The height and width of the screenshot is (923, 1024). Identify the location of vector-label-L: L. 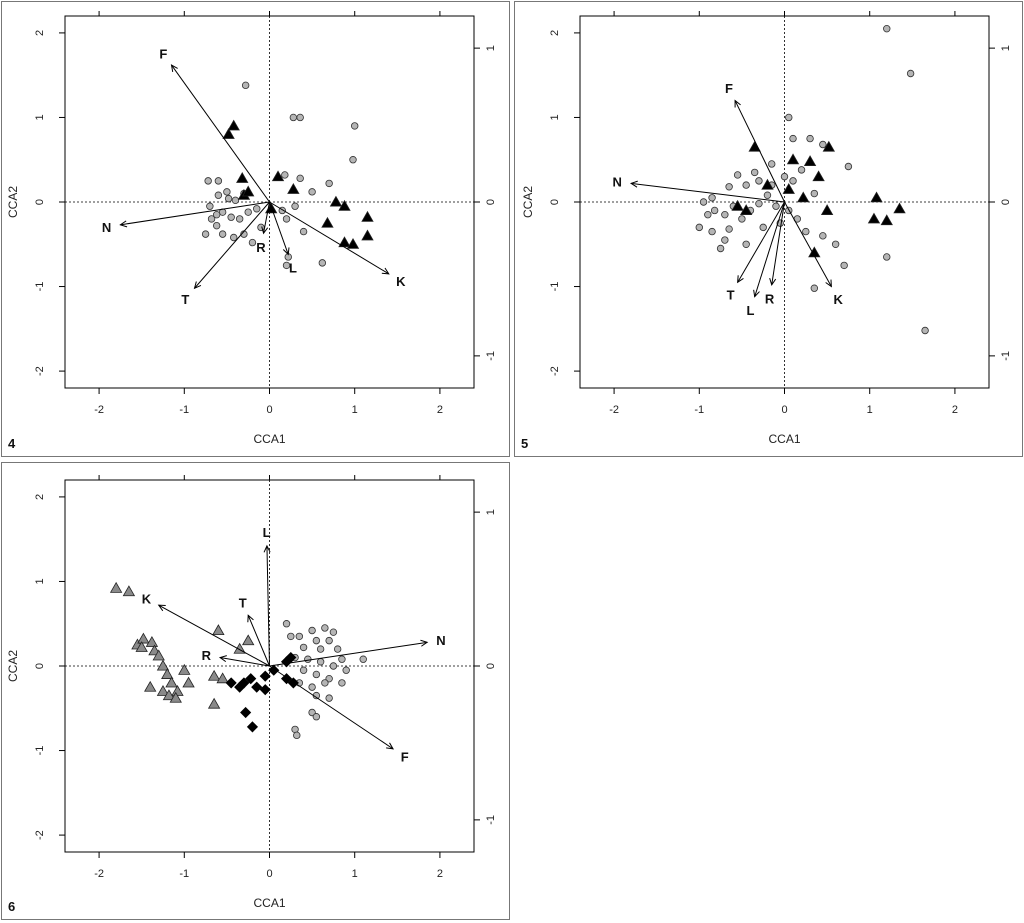
(293, 268).